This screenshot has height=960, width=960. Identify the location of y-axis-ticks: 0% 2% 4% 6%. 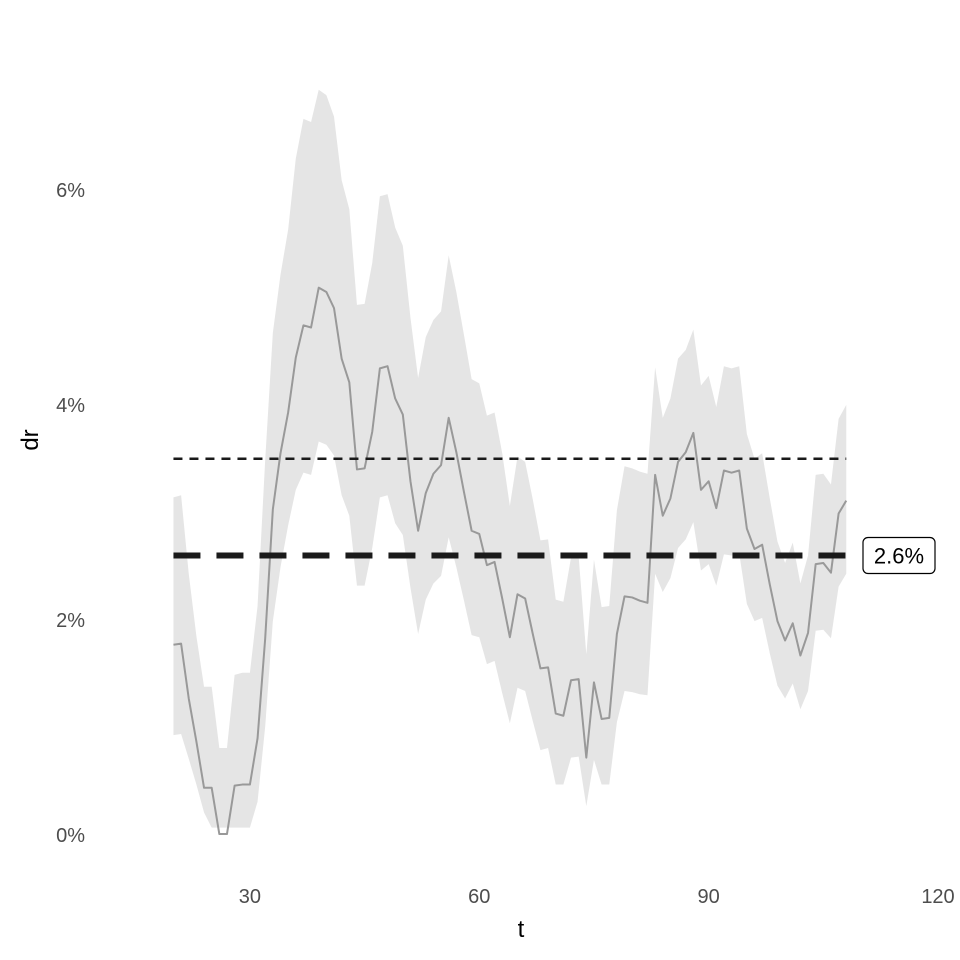
(70, 513).